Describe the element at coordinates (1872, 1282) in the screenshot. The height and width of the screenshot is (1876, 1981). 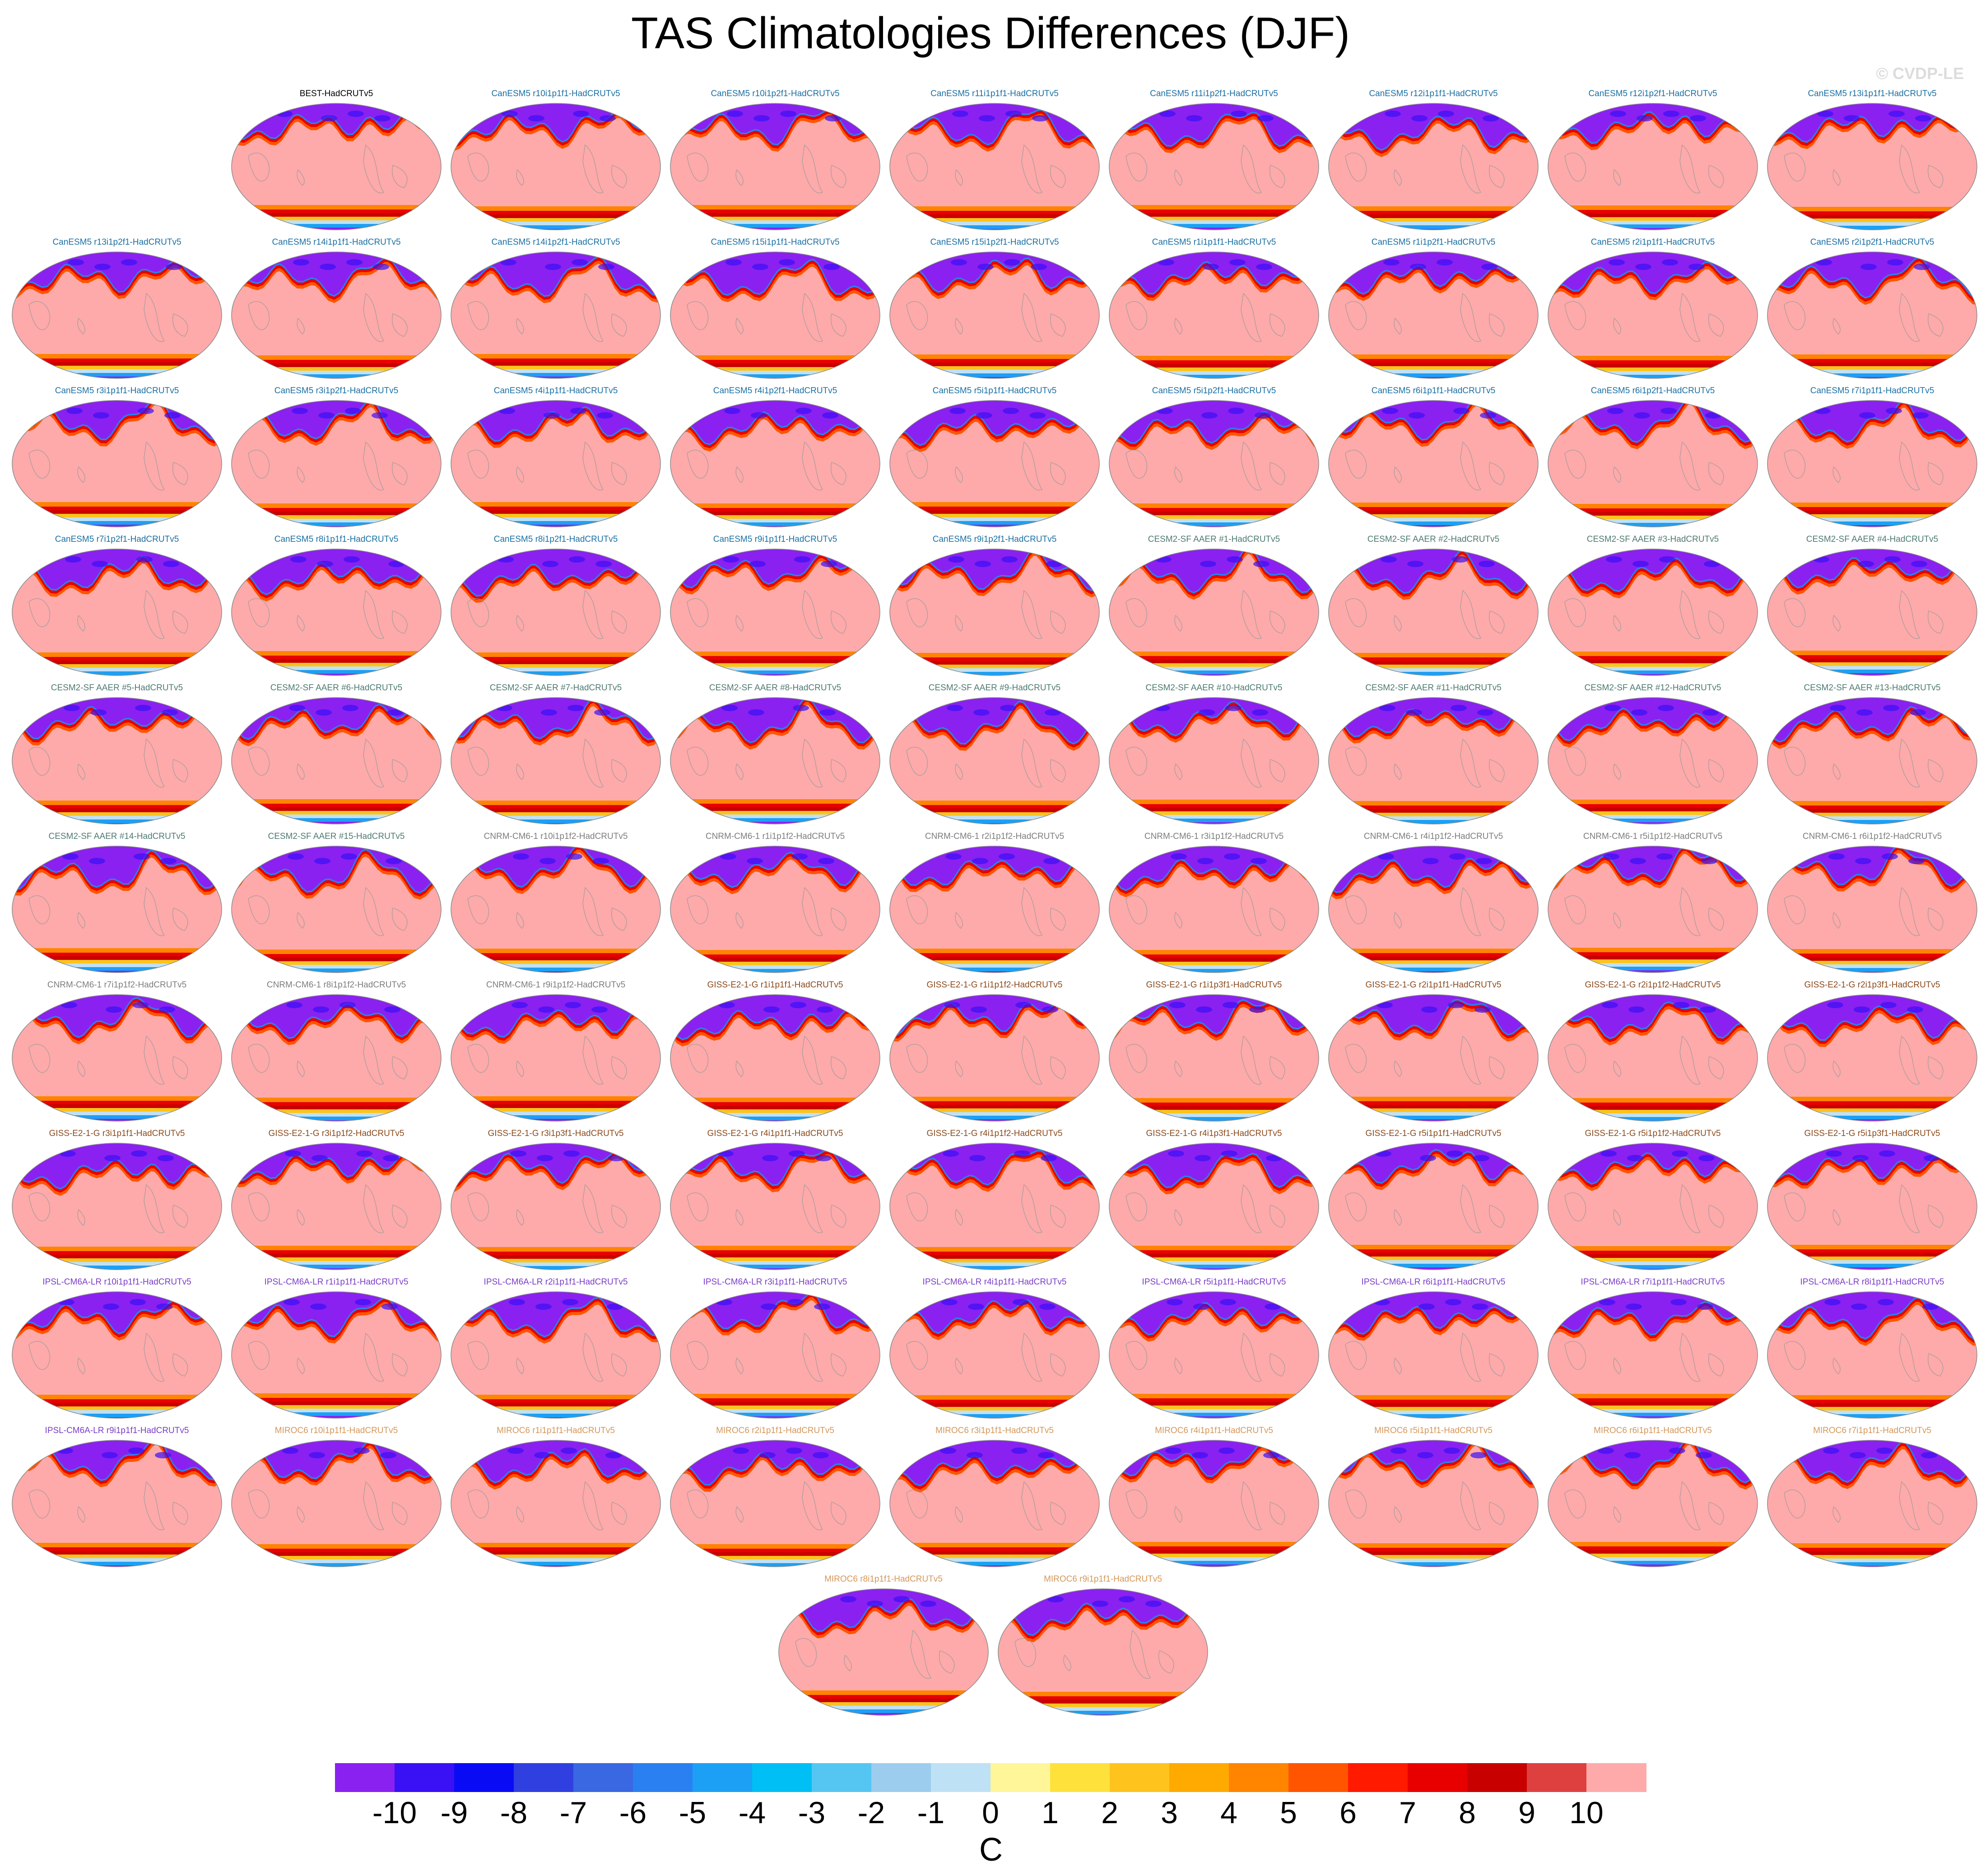
I see `panel-label: IPSL-CM6A-LR r8i1p1f1-HadCRUTv5` at that location.